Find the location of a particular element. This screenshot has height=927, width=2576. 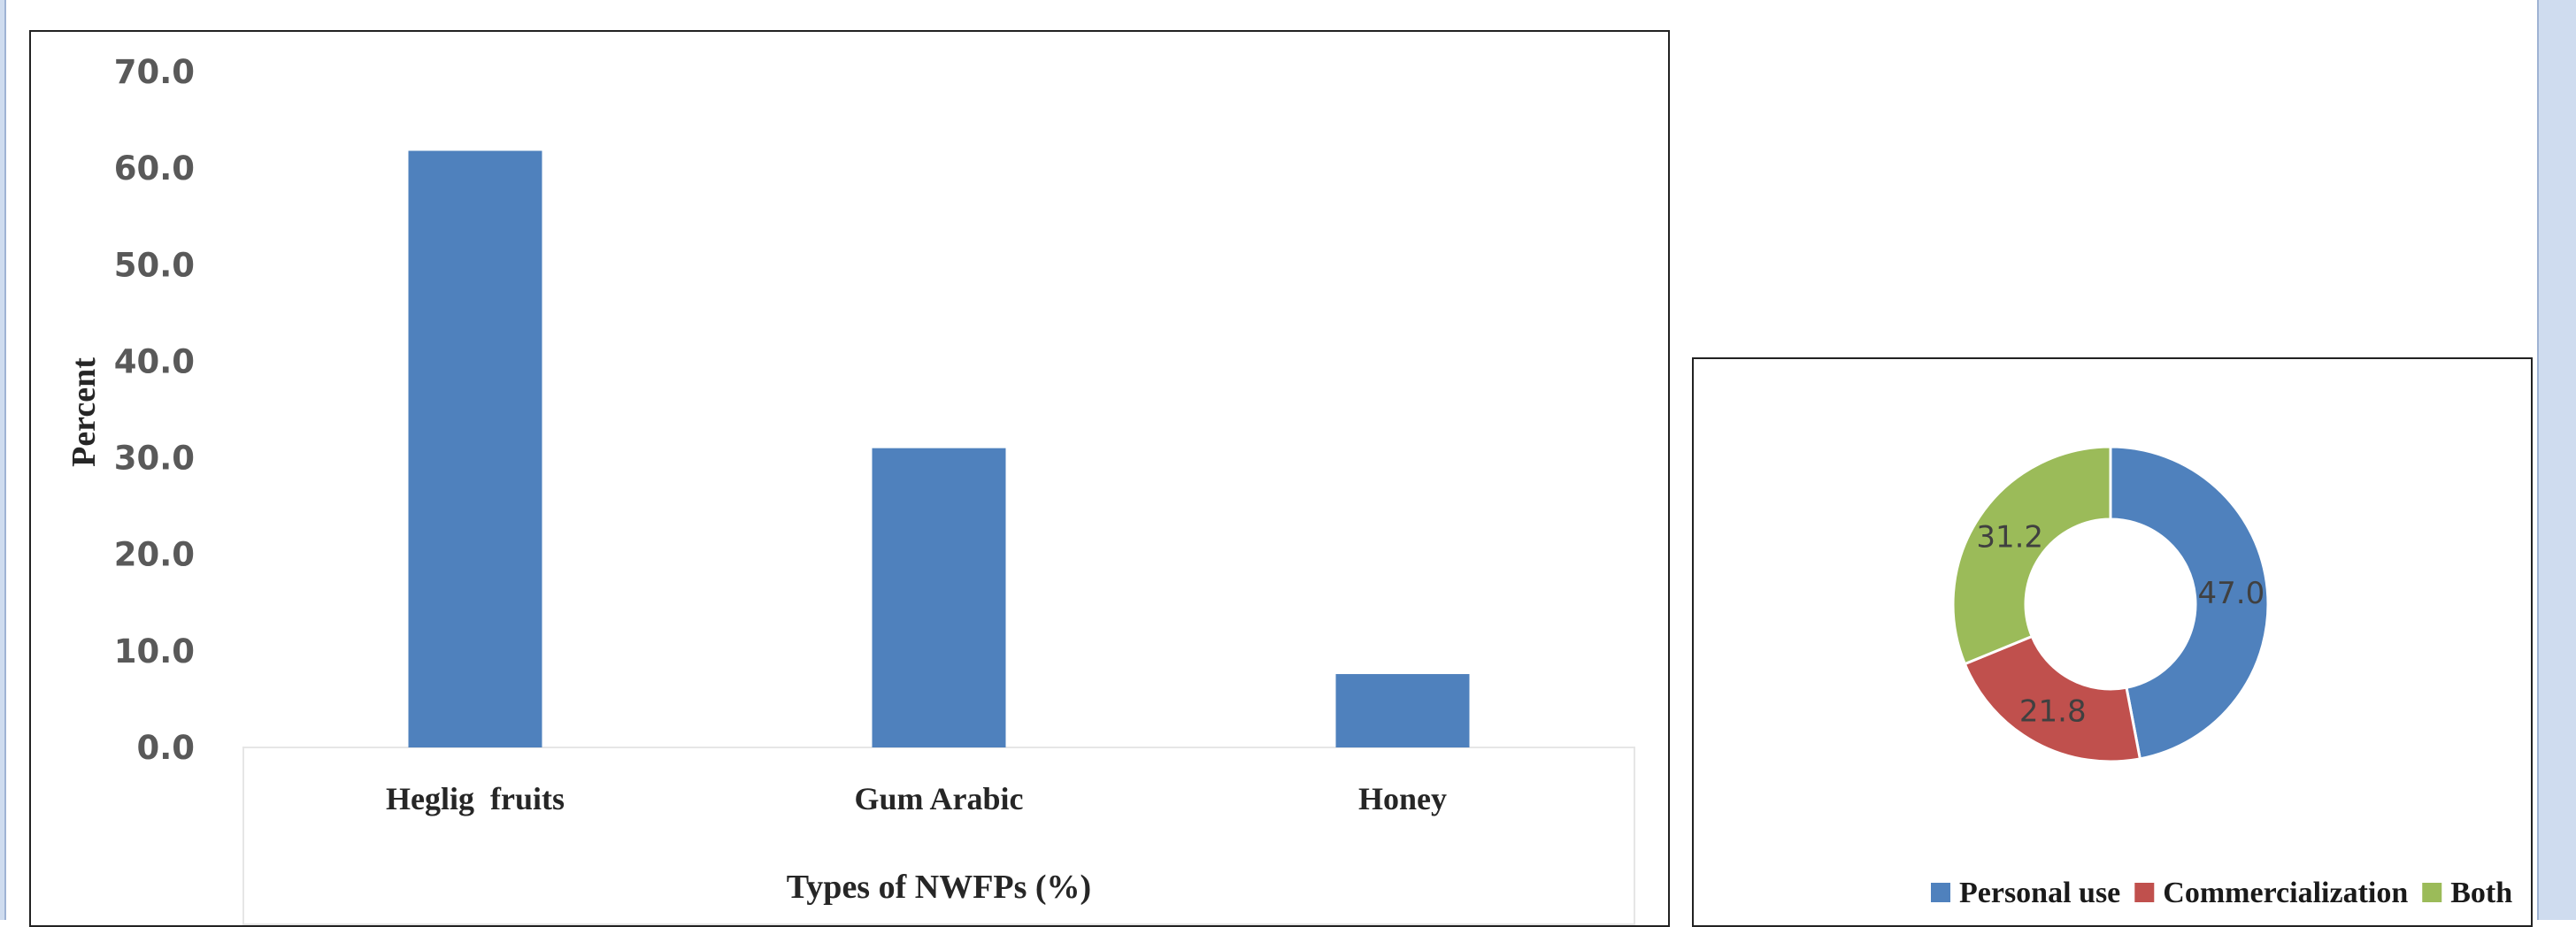

y-tick-label: 10.0 is located at coordinates (154, 651).